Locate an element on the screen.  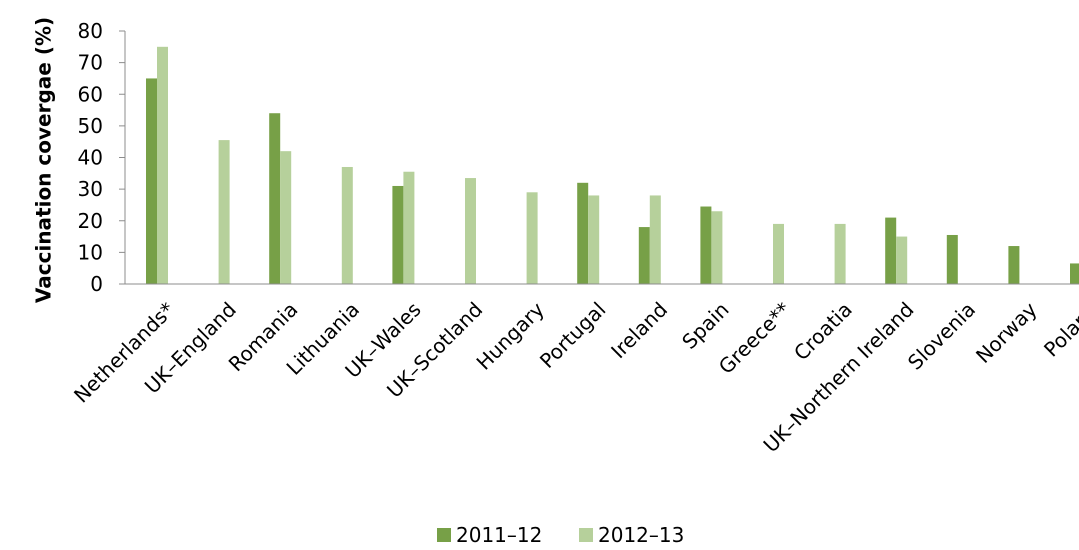
x-tick-label: Portugal is located at coordinates (573, 335).